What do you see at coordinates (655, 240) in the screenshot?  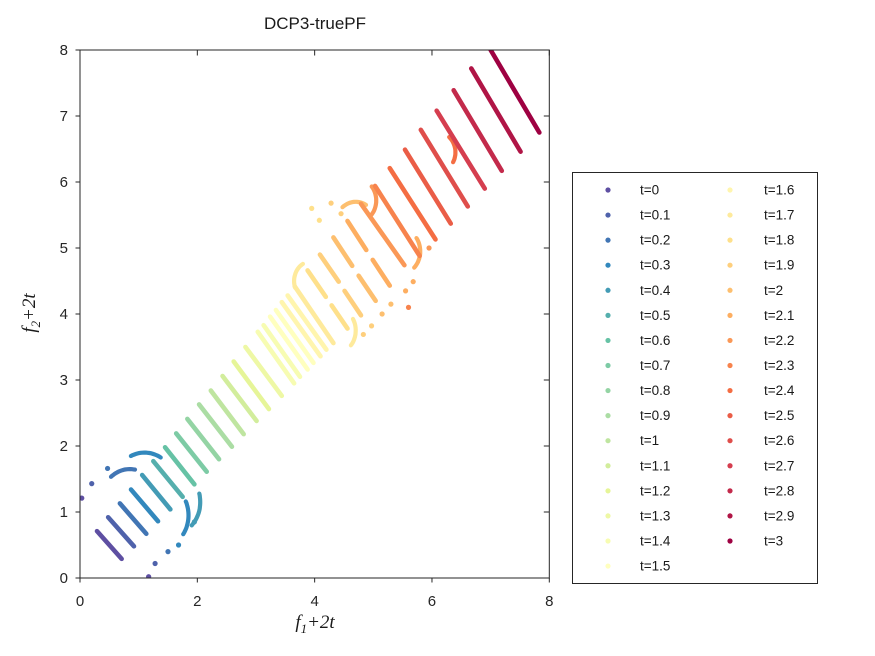 I see `legend-label: t=0.2` at bounding box center [655, 240].